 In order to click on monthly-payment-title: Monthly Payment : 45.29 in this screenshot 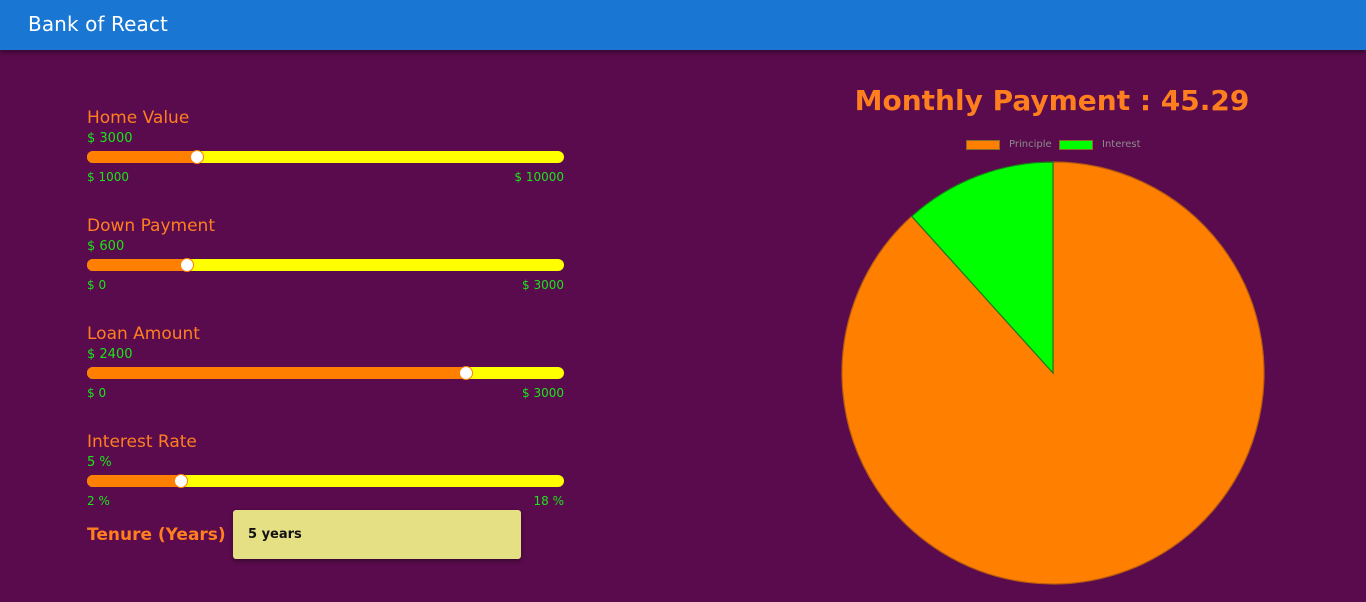, I will do `click(1052, 100)`.